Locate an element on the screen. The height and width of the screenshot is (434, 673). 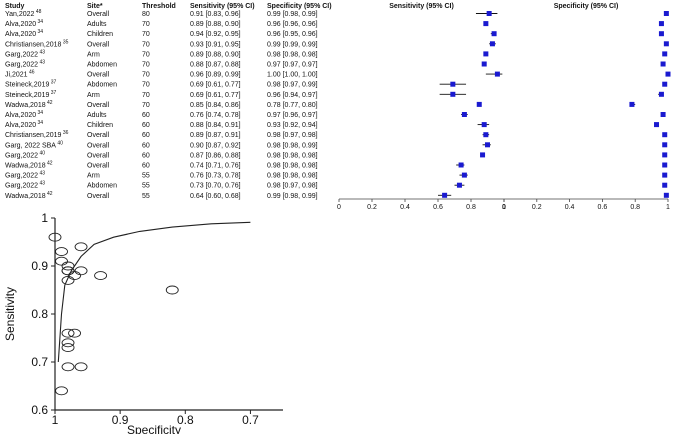
study-name: Garg, 2022 SBA 40 is located at coordinates (34, 144).